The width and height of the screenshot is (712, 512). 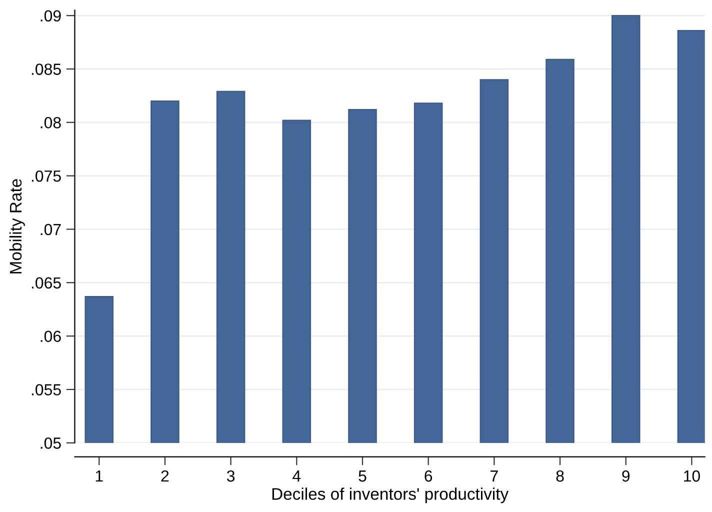 I want to click on x-tick-label: 8, so click(x=560, y=476).